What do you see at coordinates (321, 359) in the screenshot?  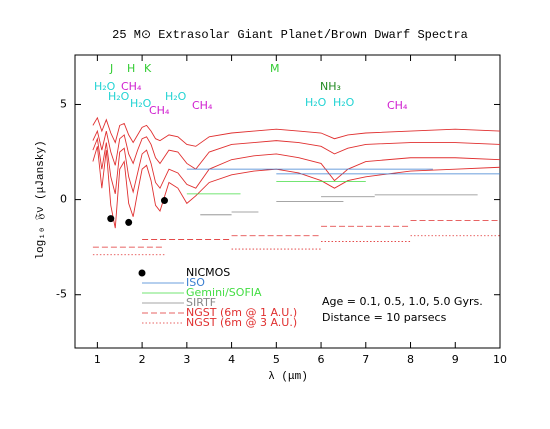 I see `x-tick-label: 6` at bounding box center [321, 359].